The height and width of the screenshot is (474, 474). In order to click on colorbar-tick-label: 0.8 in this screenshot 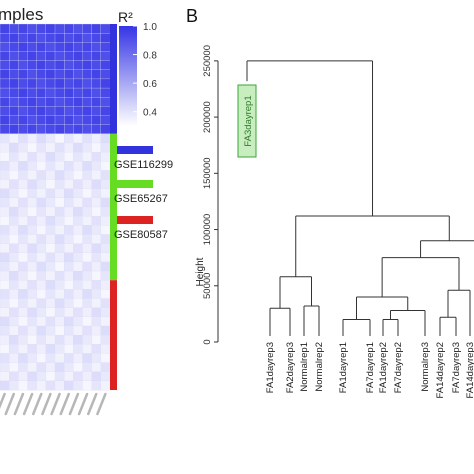, I will do `click(150, 56)`.